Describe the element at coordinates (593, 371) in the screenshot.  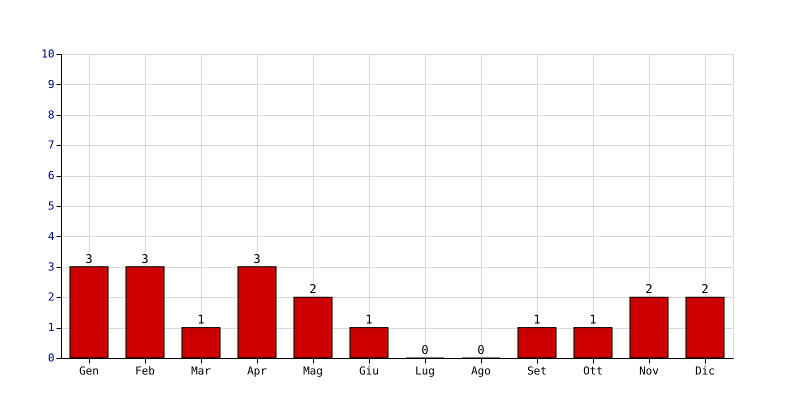
I see `x-tick-label: Ott` at that location.